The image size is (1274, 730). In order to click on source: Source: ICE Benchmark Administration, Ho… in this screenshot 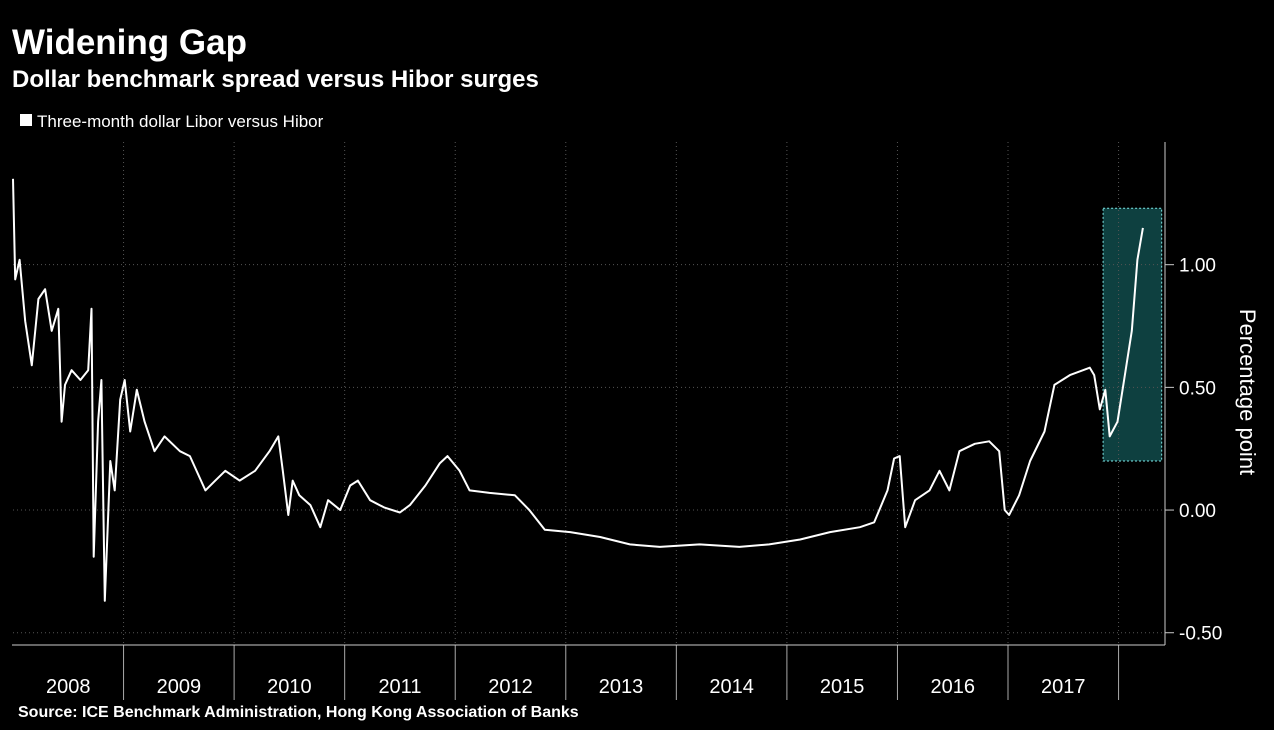, I will do `click(298, 712)`.